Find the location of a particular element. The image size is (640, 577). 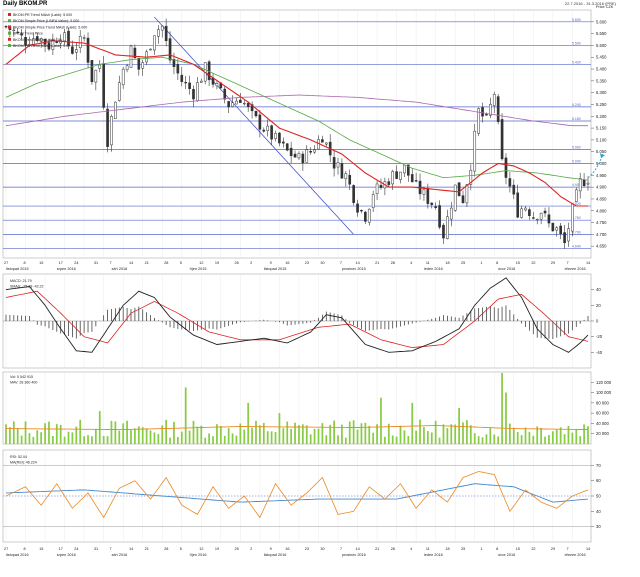

month-label: říjen 2015 is located at coordinates (198, 269).